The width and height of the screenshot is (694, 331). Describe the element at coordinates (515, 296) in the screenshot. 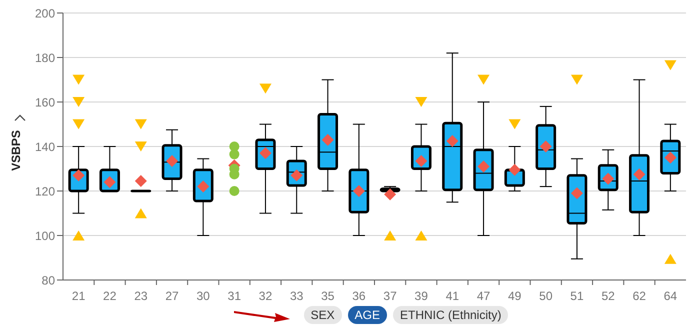

I see `x-tick-label: 49` at that location.